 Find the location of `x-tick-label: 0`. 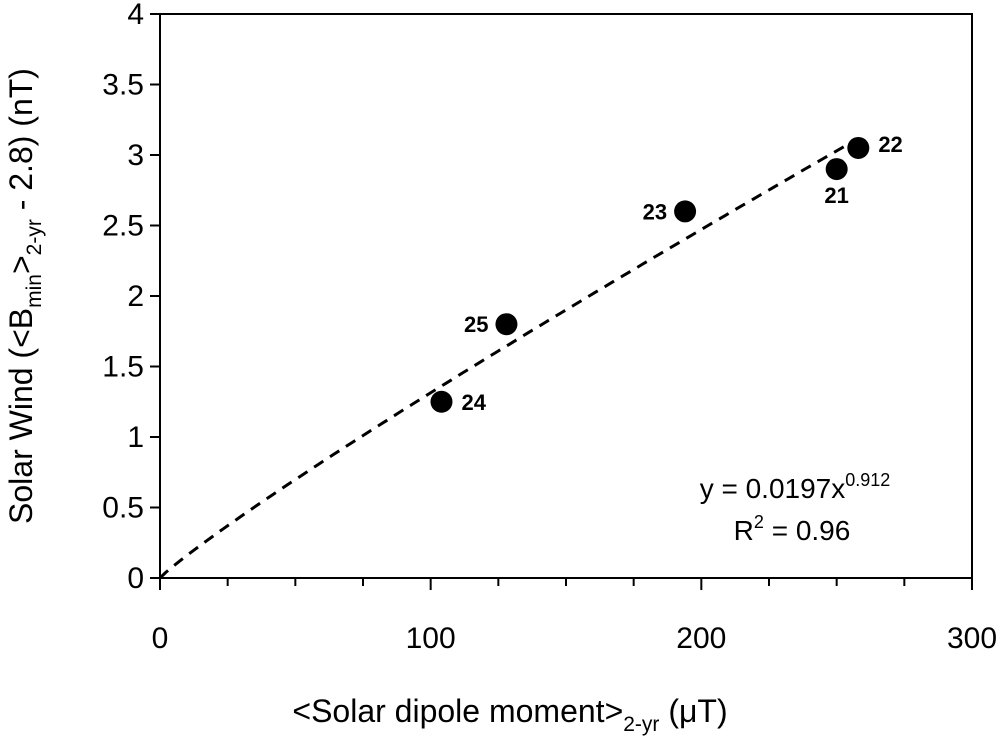

x-tick-label: 0 is located at coordinates (160, 638).